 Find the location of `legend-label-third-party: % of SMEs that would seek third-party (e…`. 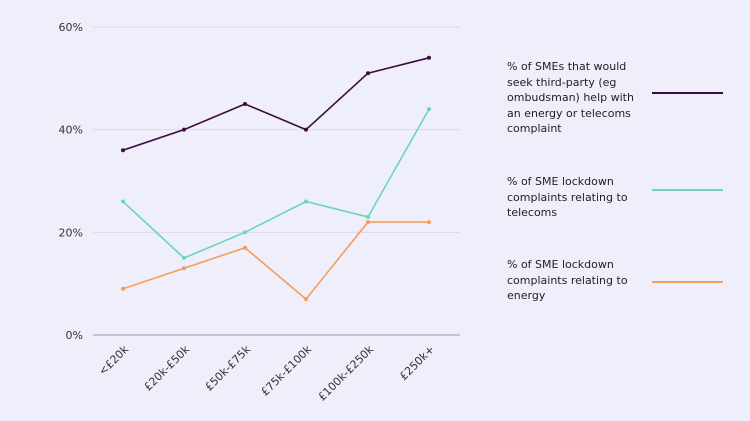

legend-label-third-party: % of SMEs that would seek third-party (e… is located at coordinates (570, 97).